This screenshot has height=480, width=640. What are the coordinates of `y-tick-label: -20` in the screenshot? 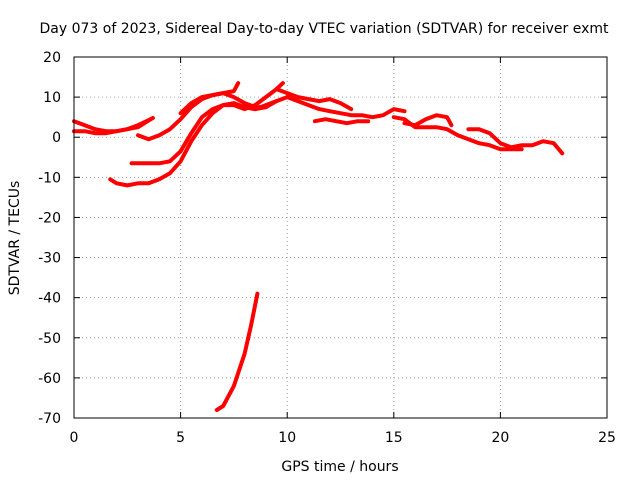 It's located at (49, 218).